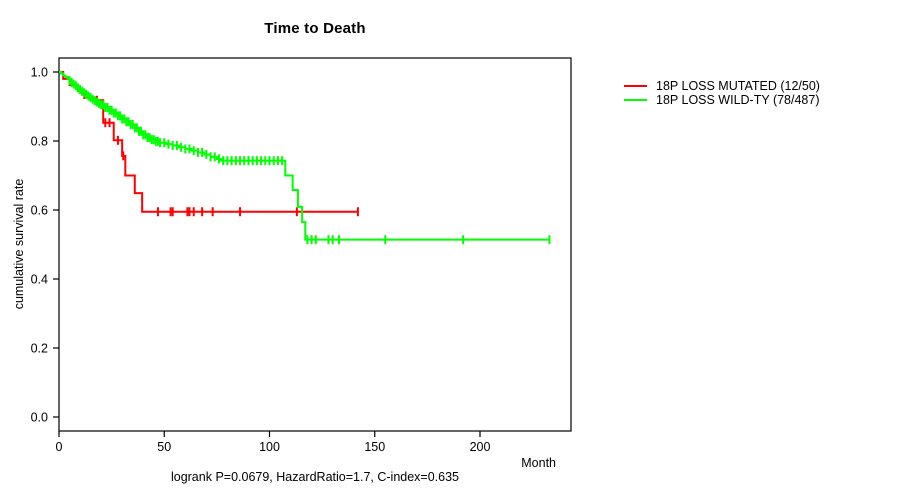 This screenshot has height=500, width=900. I want to click on y-tick-label: 1.0, so click(39, 73).